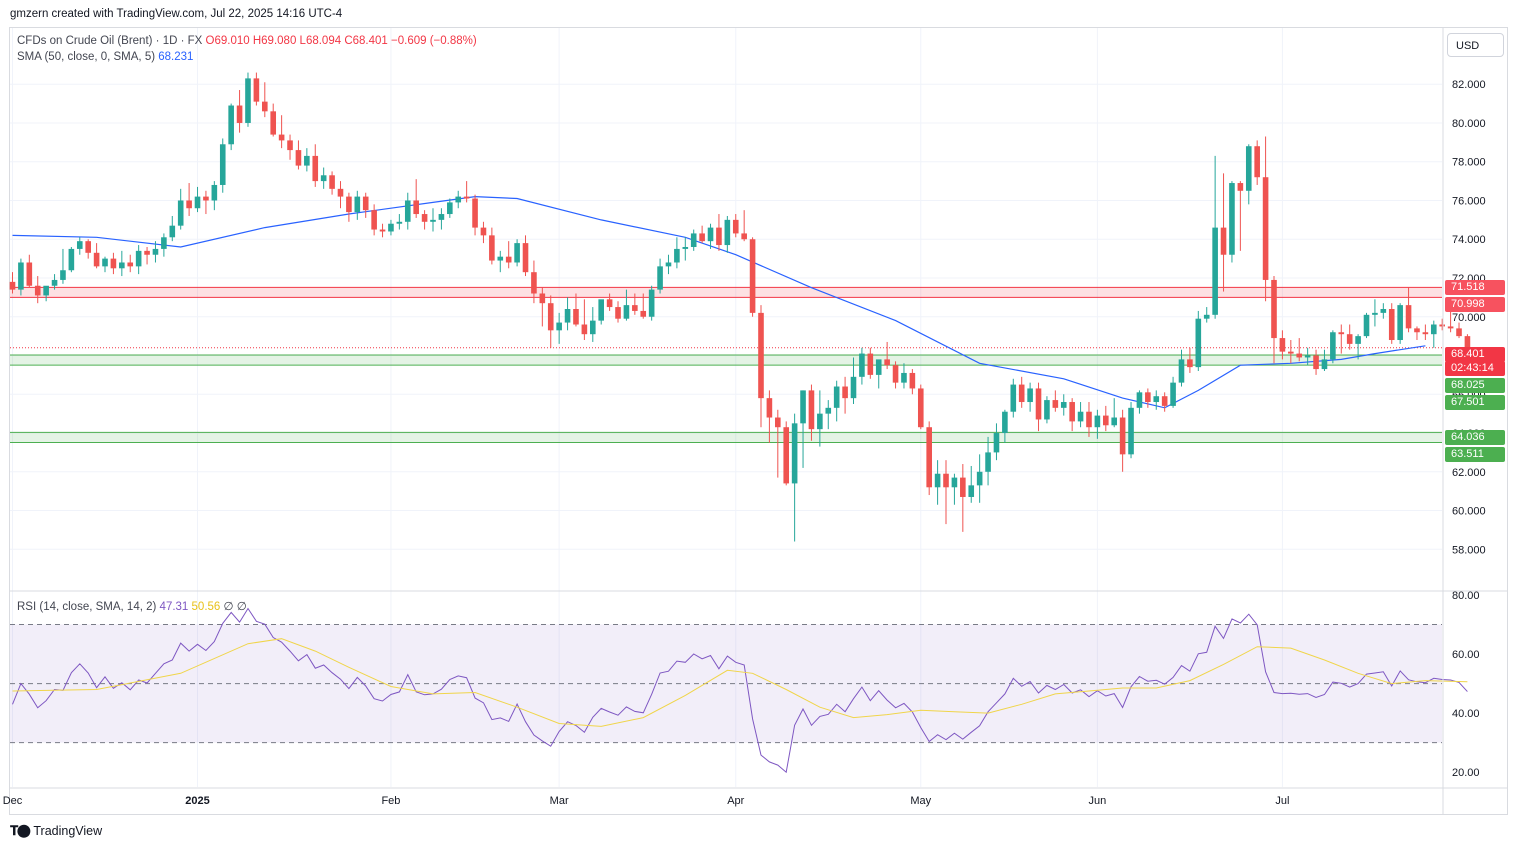 This screenshot has height=850, width=1519. What do you see at coordinates (110, 41) in the screenshot?
I see `symbol-label: CFDs on Crude Oil (Brent) · 1D · FX` at bounding box center [110, 41].